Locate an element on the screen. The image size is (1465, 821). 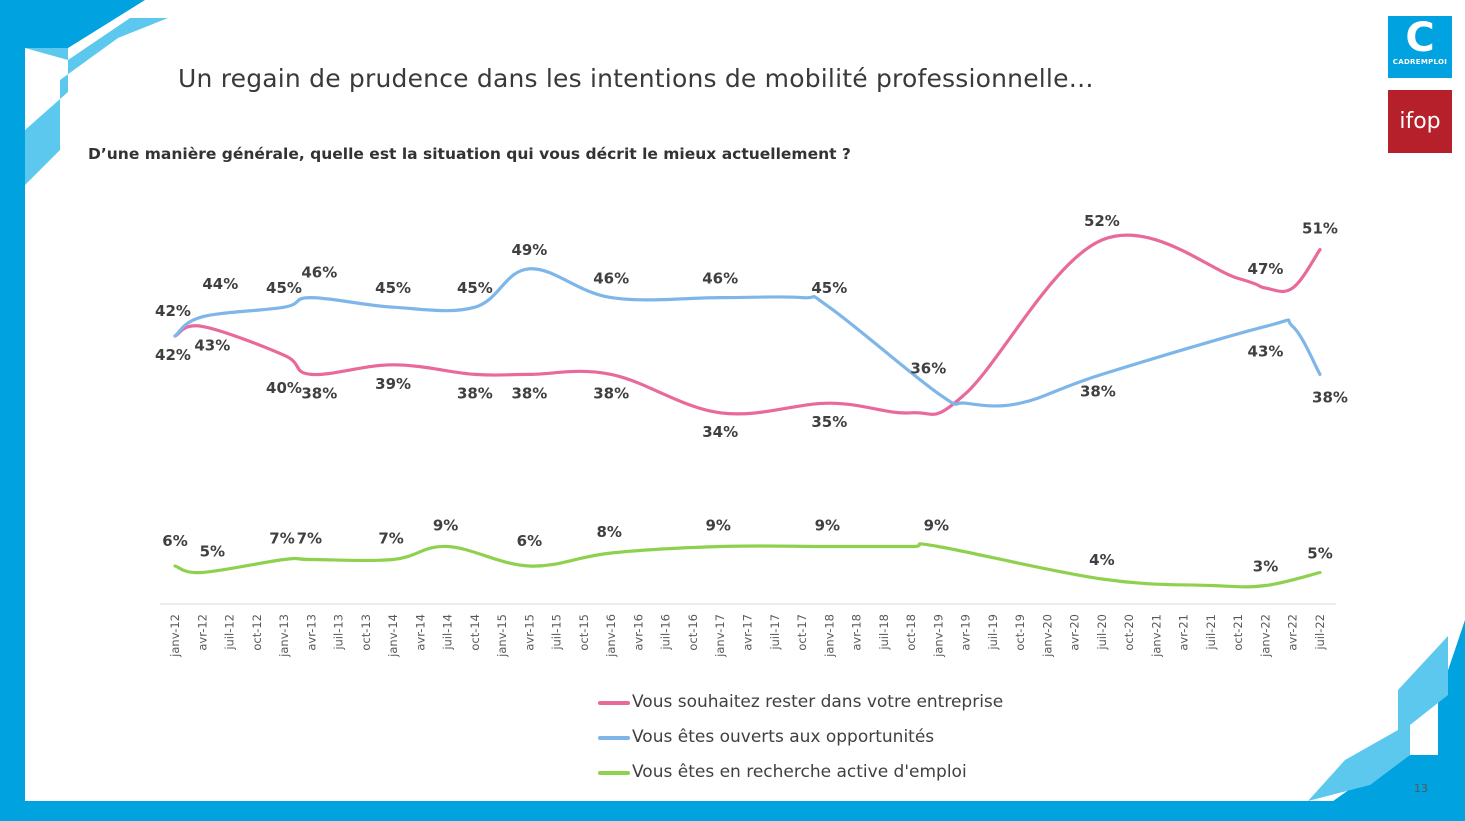
data-label-open-janv-22: 43% is located at coordinates (1266, 351).